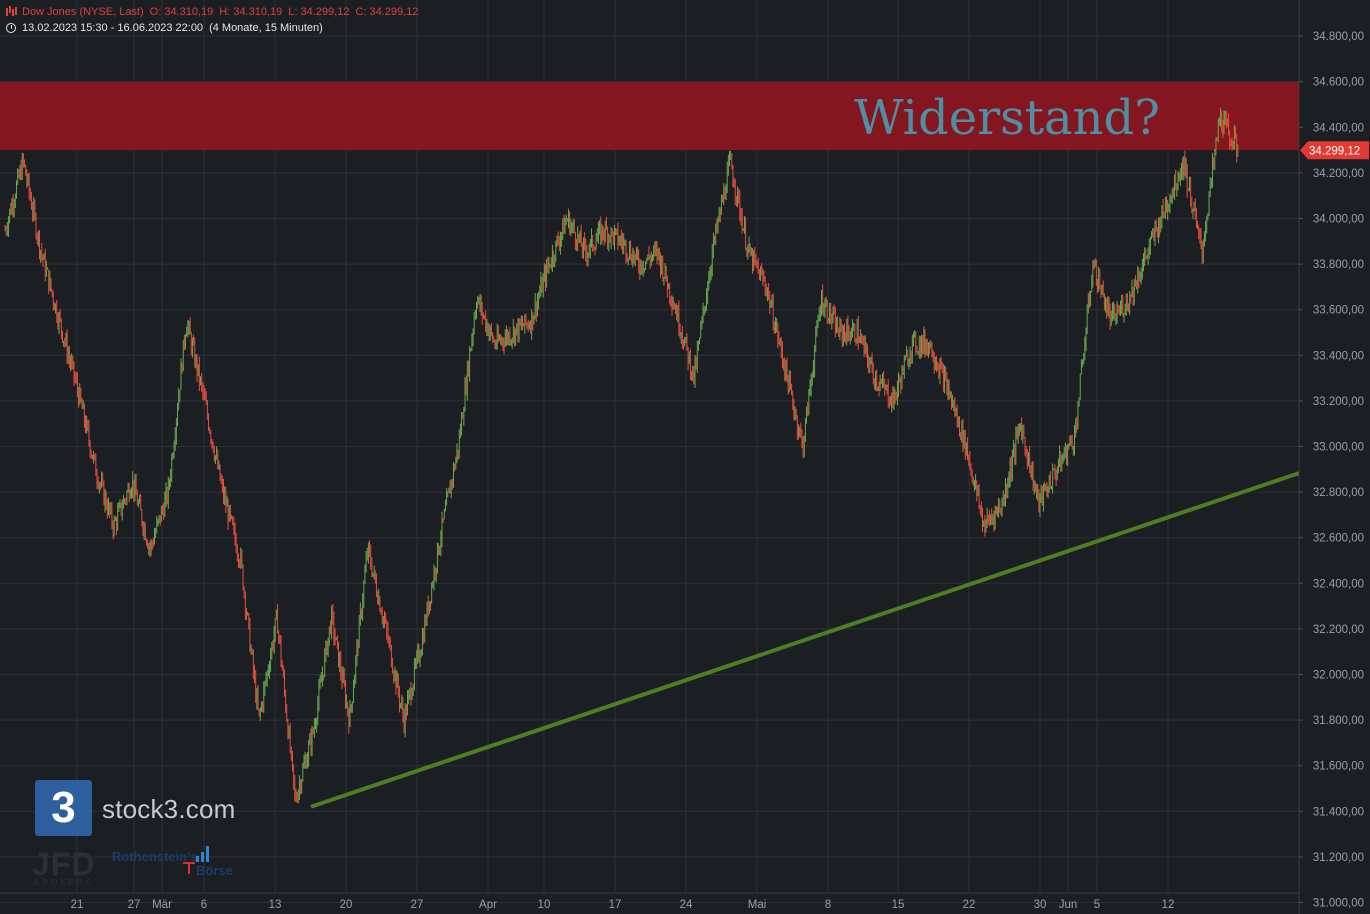 The height and width of the screenshot is (914, 1370). Describe the element at coordinates (162, 905) in the screenshot. I see `x-tick-label: Mär` at that location.